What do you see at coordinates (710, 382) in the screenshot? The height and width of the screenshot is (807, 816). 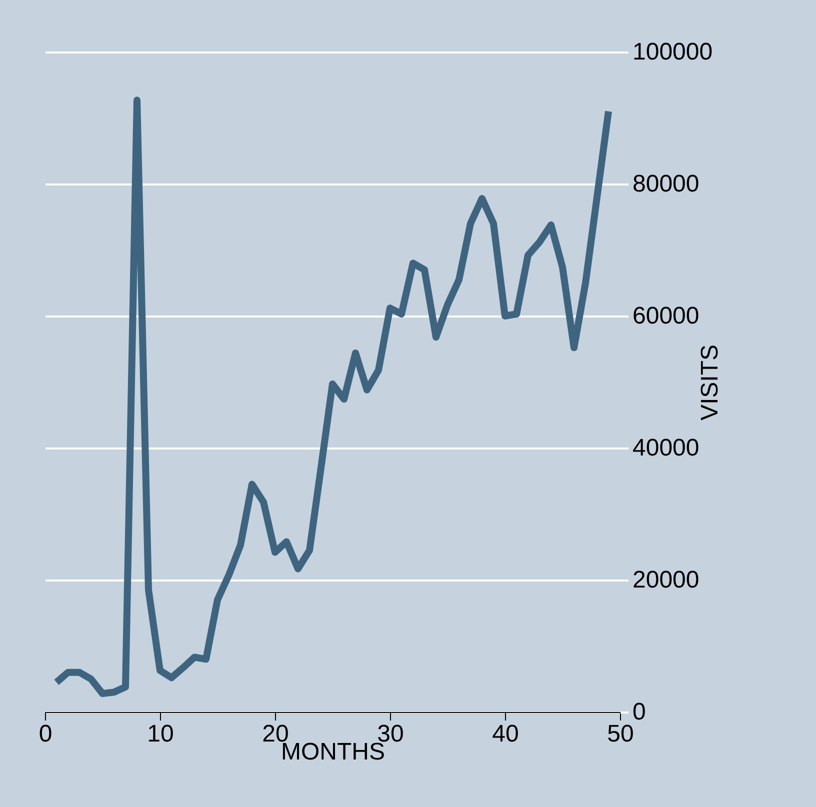 I see `y-axis-title: VISITS` at bounding box center [710, 382].